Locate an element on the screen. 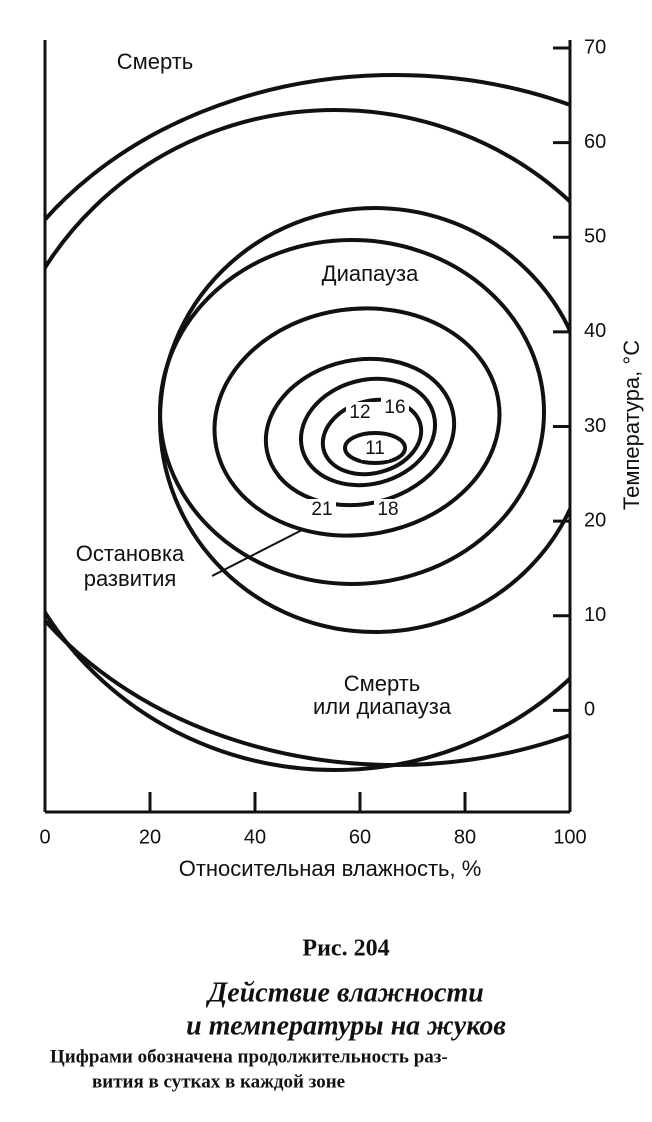 The width and height of the screenshot is (652, 1122). y-tick-label: 30 is located at coordinates (595, 426).